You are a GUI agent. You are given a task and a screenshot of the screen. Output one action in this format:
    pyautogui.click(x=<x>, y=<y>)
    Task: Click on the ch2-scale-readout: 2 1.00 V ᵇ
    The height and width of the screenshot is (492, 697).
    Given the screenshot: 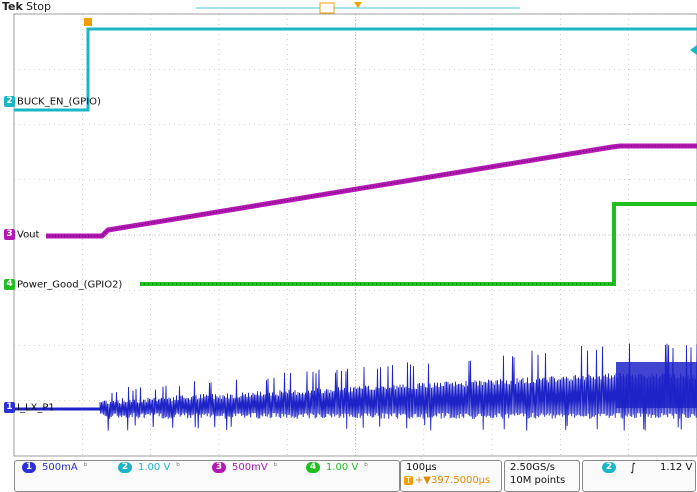 What is the action you would take?
    pyautogui.click(x=149, y=467)
    